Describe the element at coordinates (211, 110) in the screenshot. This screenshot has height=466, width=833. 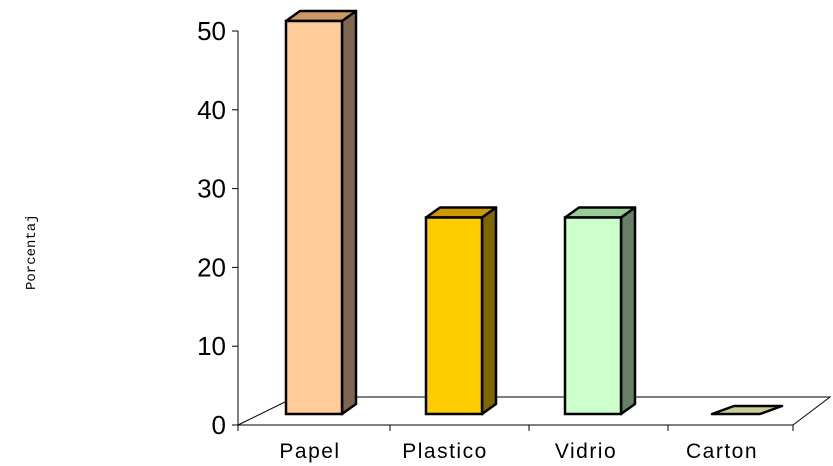
I see `y-tick-label: 40` at that location.